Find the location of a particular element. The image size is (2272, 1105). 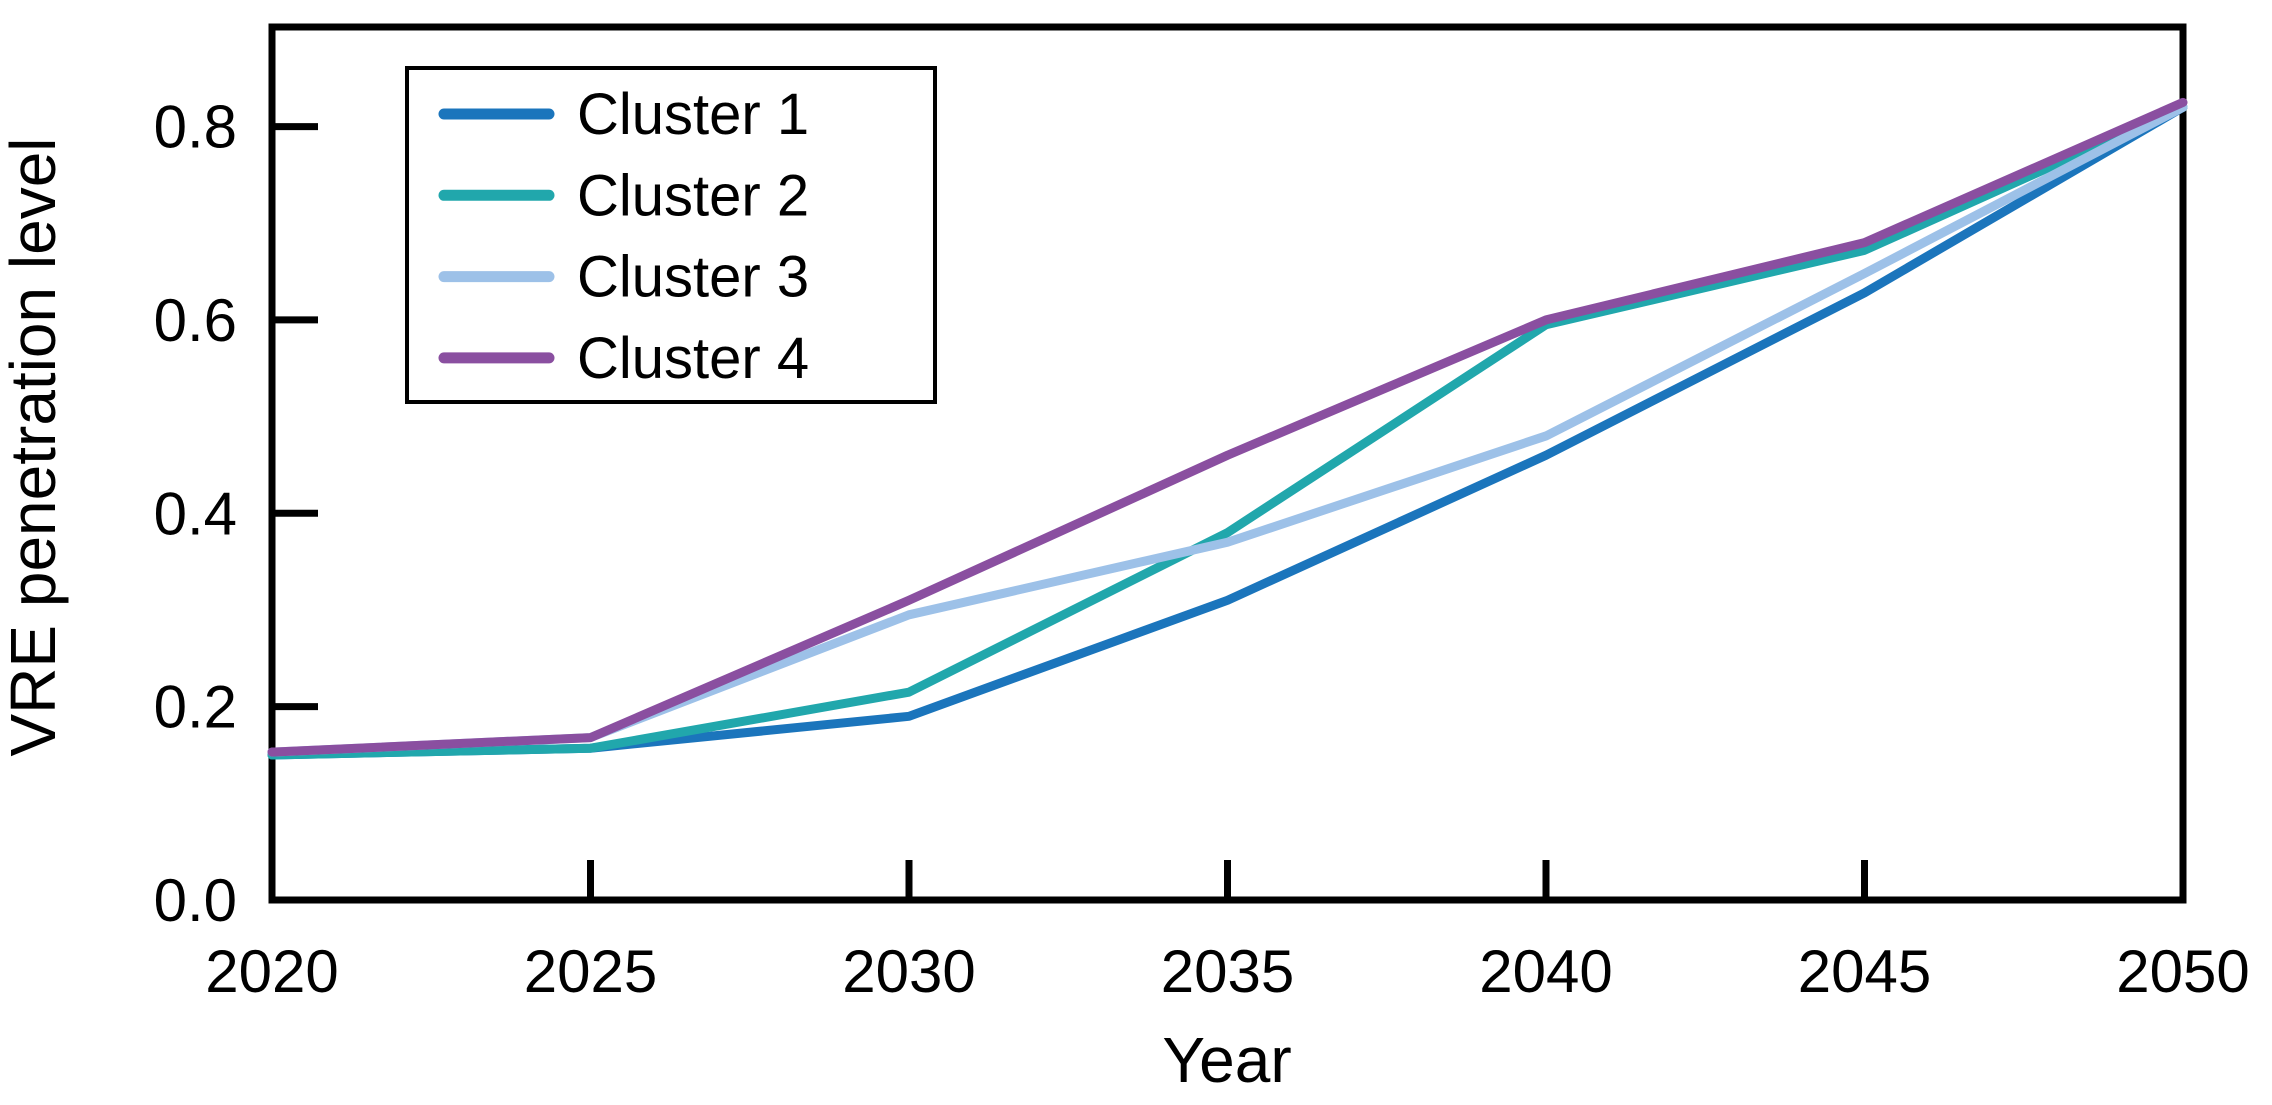

y-tick-label: 0.8 is located at coordinates (195, 127).